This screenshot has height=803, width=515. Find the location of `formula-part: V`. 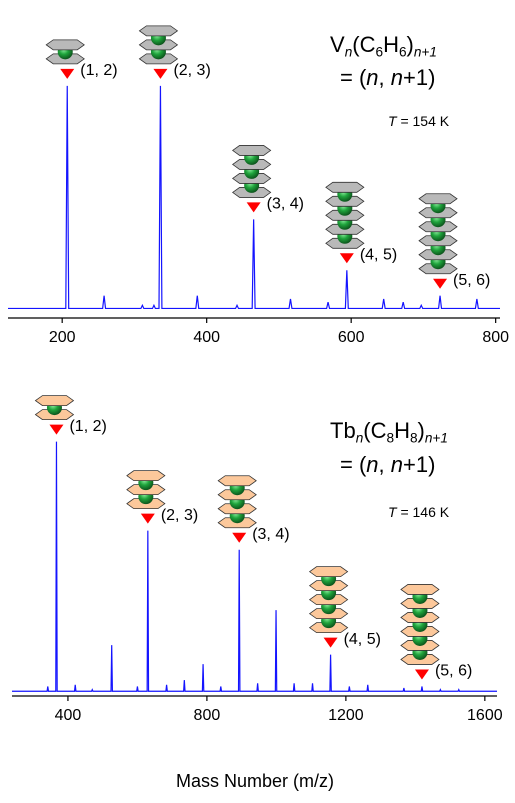

formula-part: V is located at coordinates (337, 44).